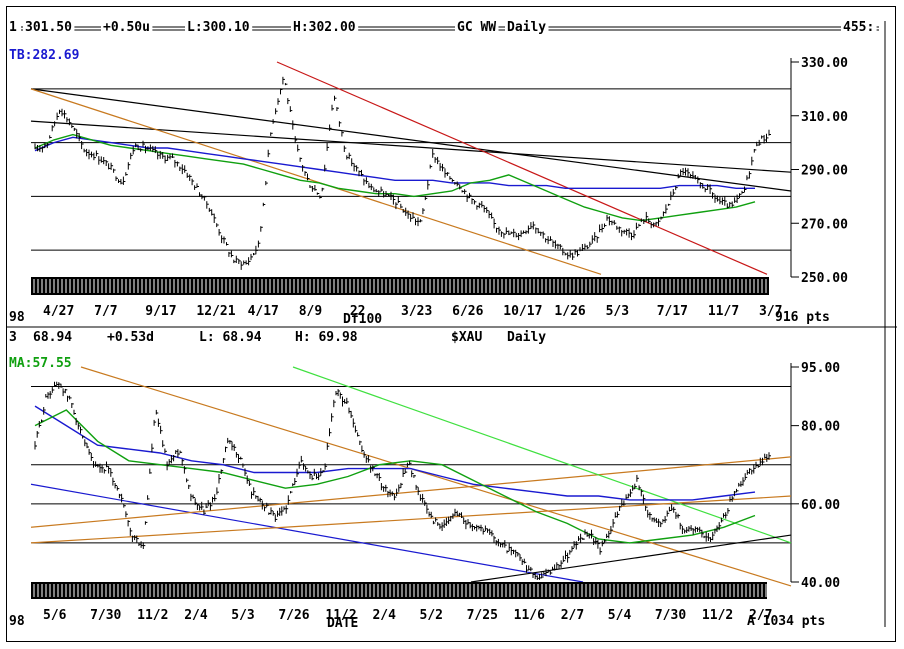  What do you see at coordinates (824, 171) in the screenshot?
I see `y-tick-label-2: 290.00` at bounding box center [824, 171].